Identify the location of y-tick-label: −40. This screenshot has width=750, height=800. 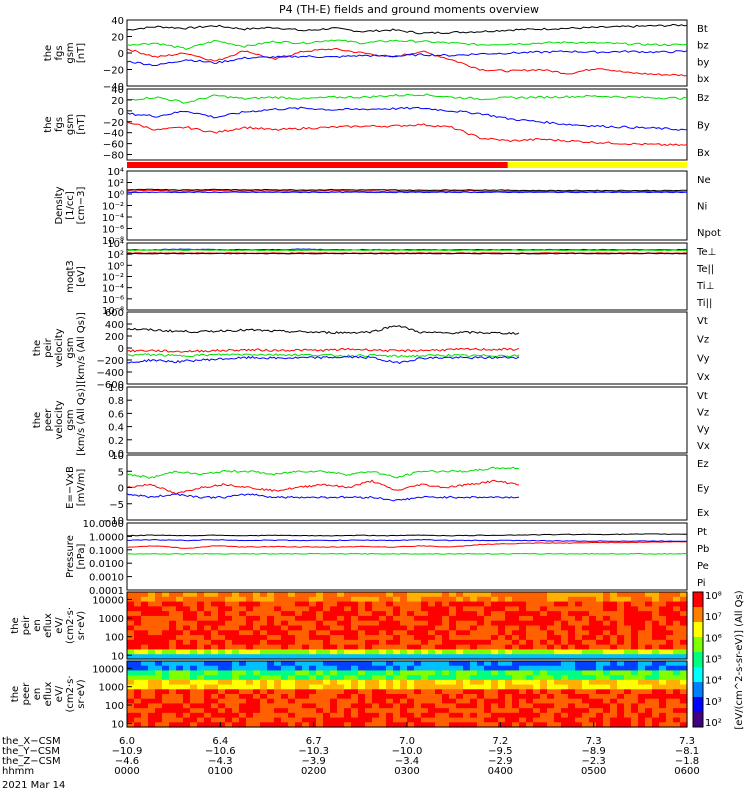
(113, 134).